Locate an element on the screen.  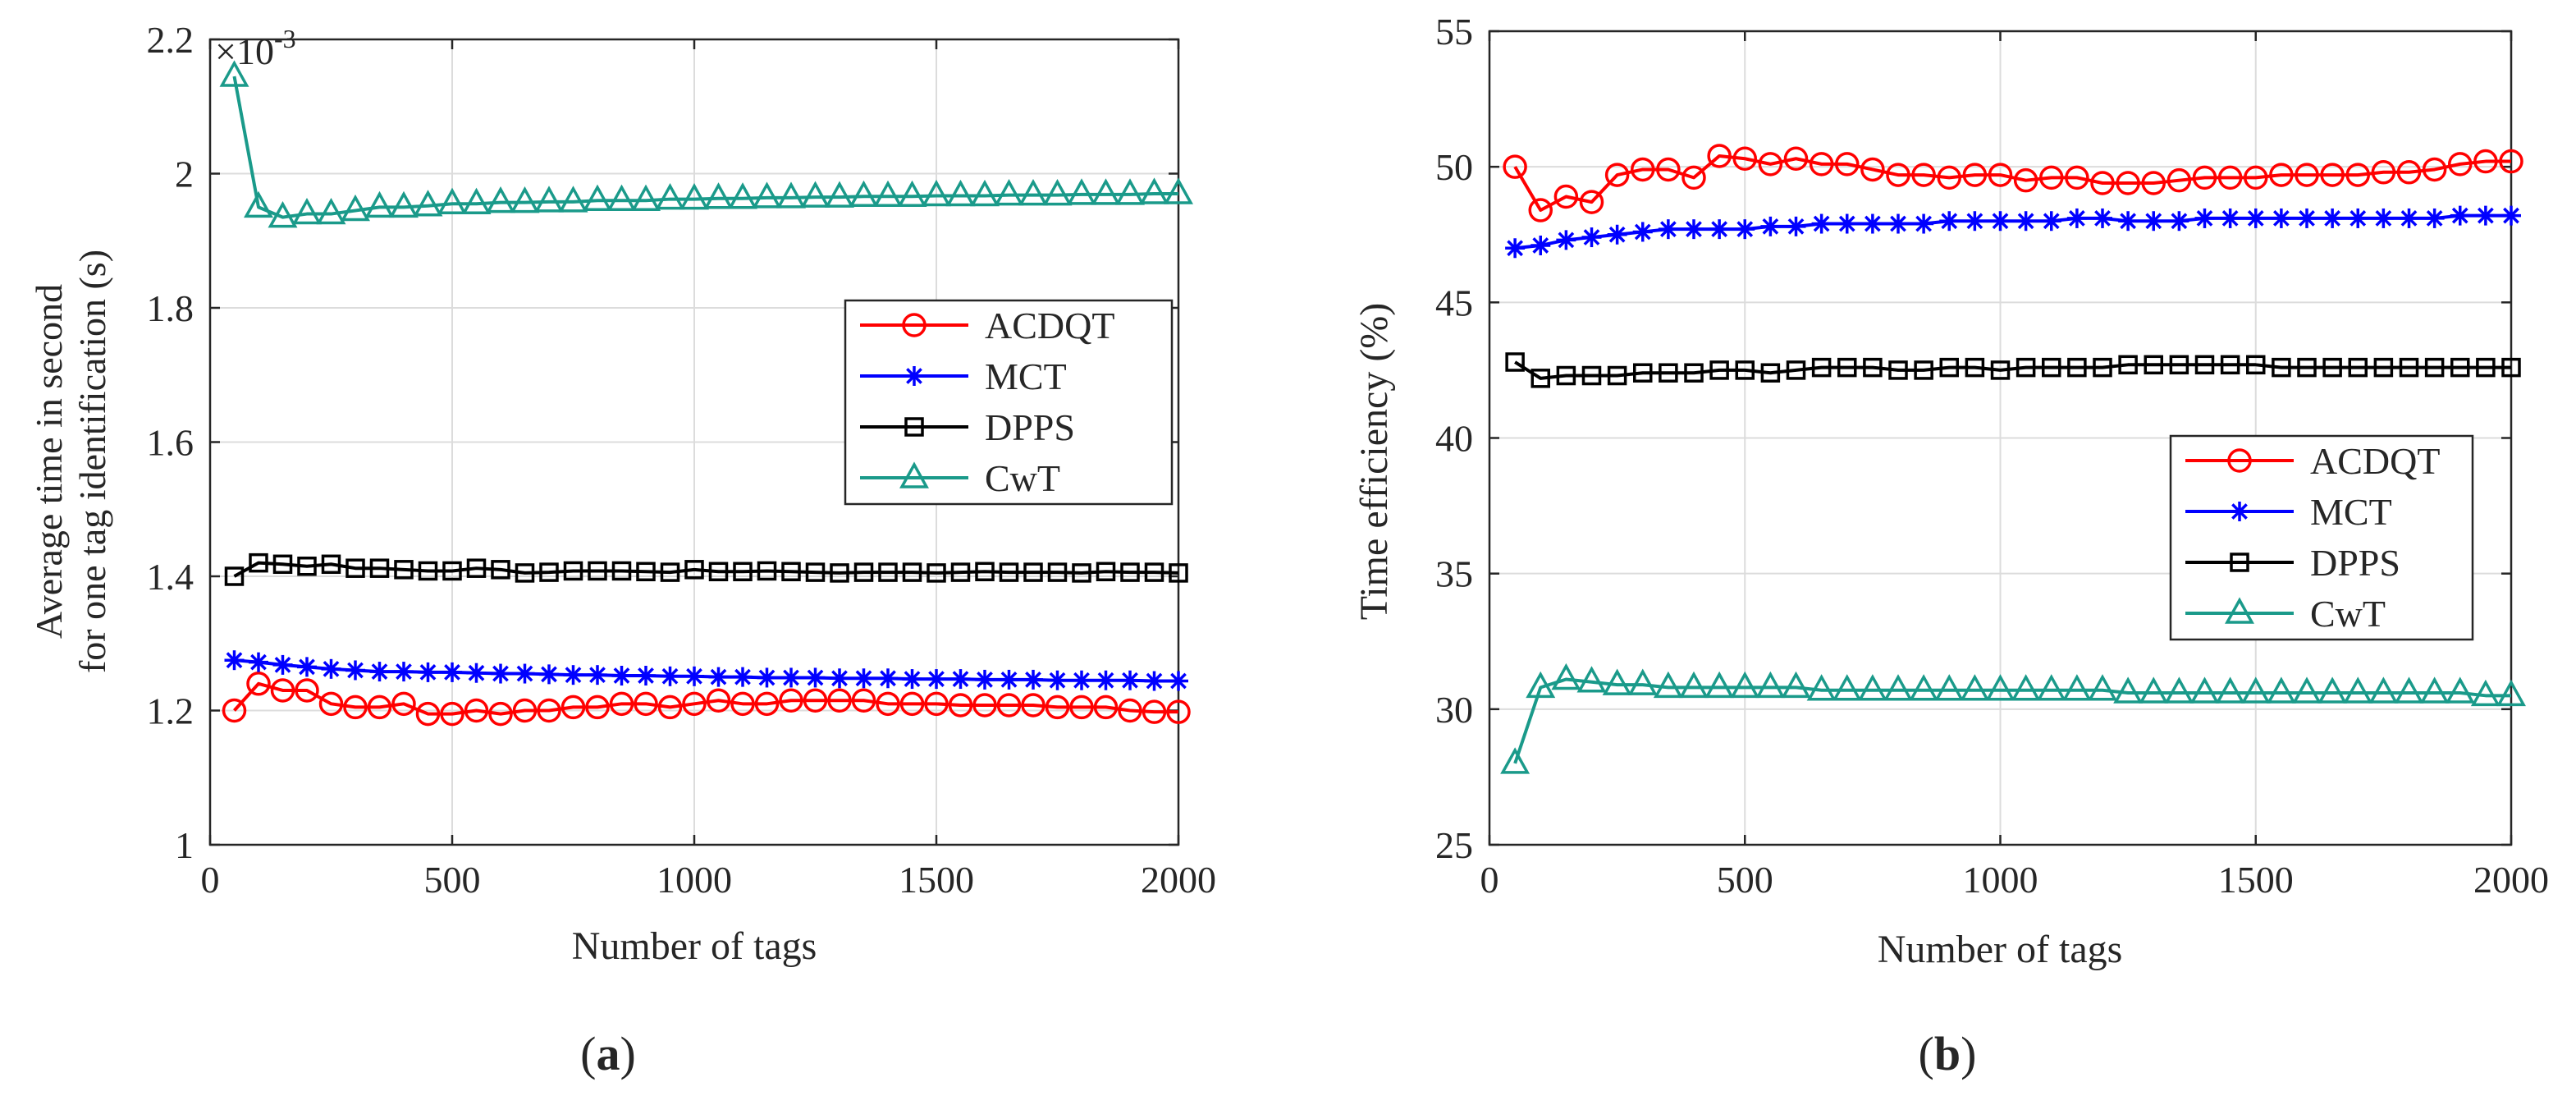
legend-marker-cwt is located at coordinates (914, 474).